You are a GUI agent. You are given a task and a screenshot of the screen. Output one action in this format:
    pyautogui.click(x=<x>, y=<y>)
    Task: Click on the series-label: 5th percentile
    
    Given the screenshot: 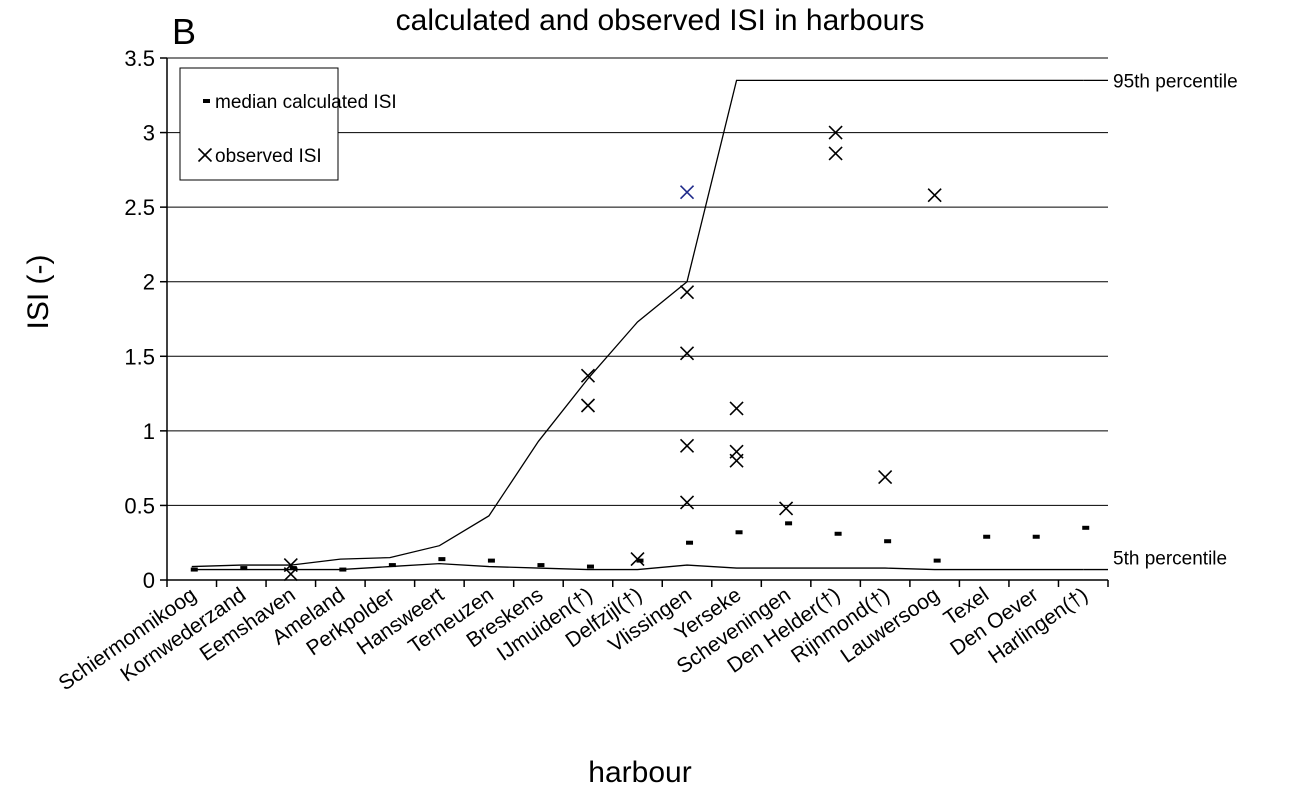 What is the action you would take?
    pyautogui.click(x=1170, y=559)
    